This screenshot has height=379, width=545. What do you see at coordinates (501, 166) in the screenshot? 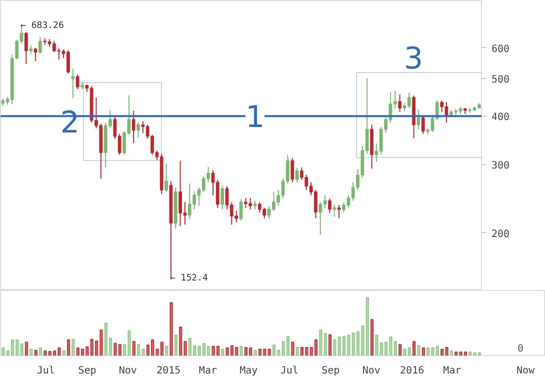
I see `y-tick-label: 300` at bounding box center [501, 166].